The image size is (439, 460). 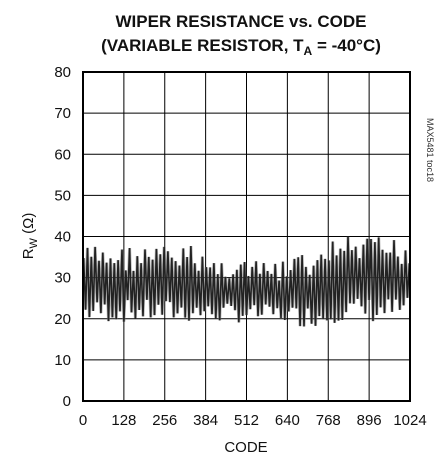 I want to click on y-tick-labels: 0 10 20 30 40 50 60 70 80, so click(x=62, y=237).